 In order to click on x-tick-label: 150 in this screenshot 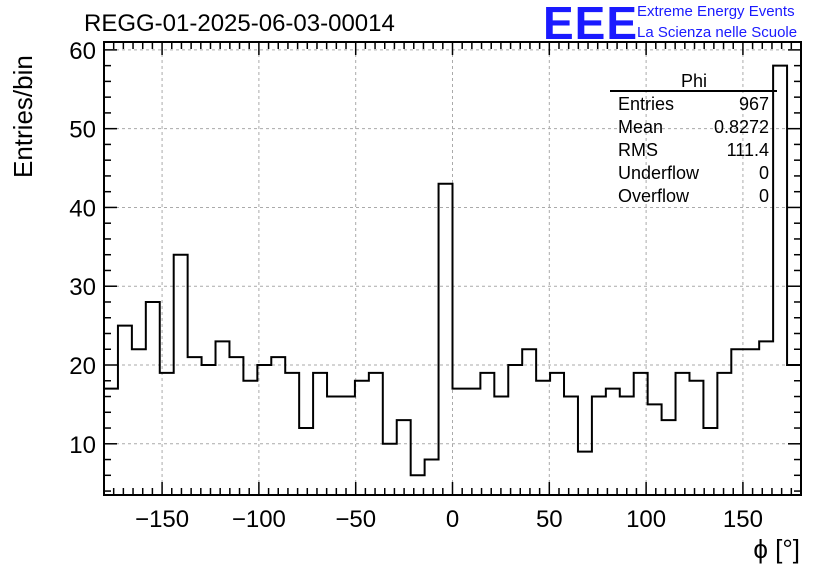, I will do `click(743, 519)`.